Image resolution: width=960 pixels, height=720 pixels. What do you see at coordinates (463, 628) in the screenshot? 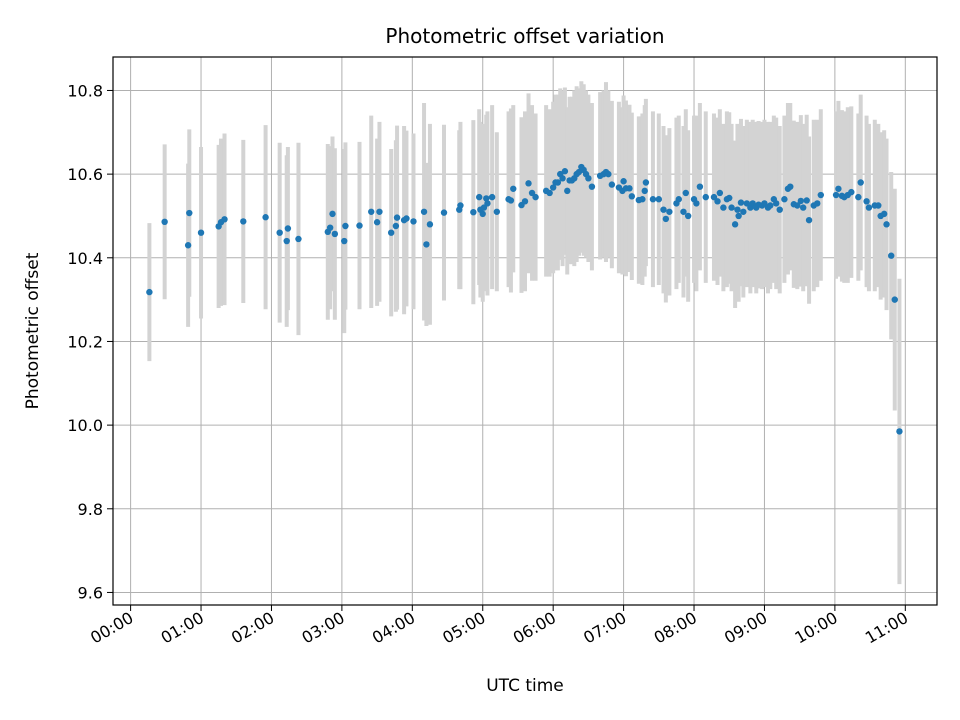
I see `x-tick-label: 05:00` at bounding box center [463, 628].